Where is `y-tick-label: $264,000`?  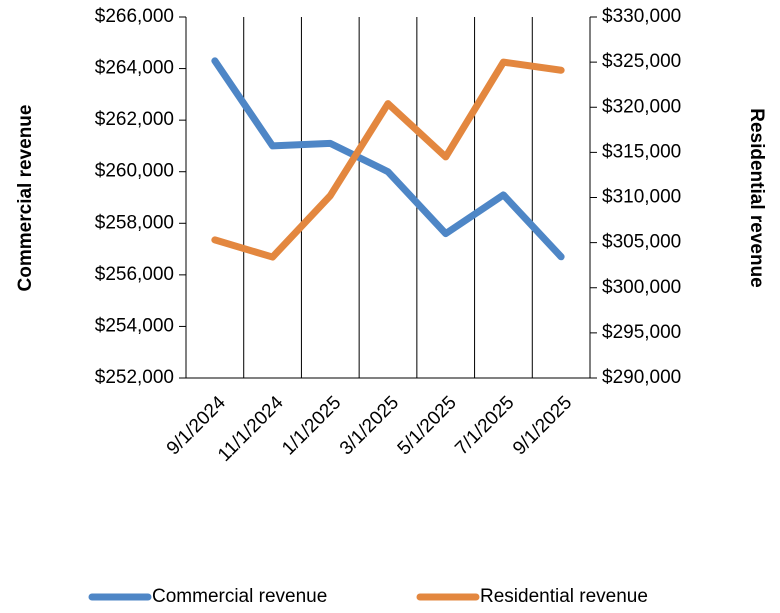 y-tick-label: $264,000 is located at coordinates (134, 68).